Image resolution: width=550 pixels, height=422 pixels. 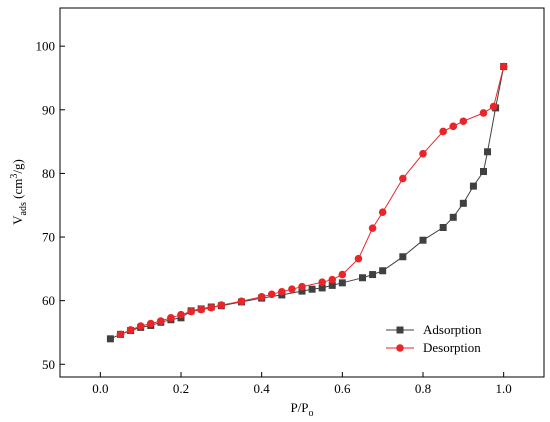 I want to click on legend-desorption-label: Desorption, so click(x=452, y=347).